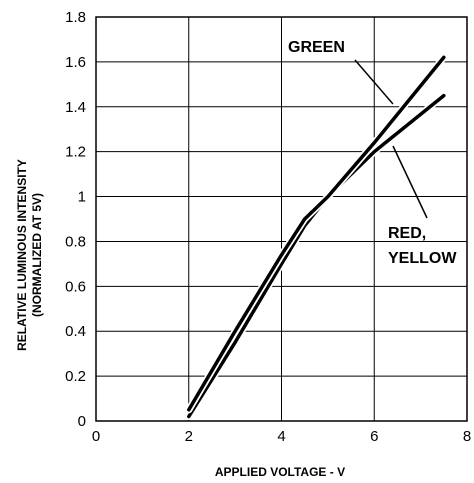  I want to click on x-tick-label: 6, so click(374, 436).